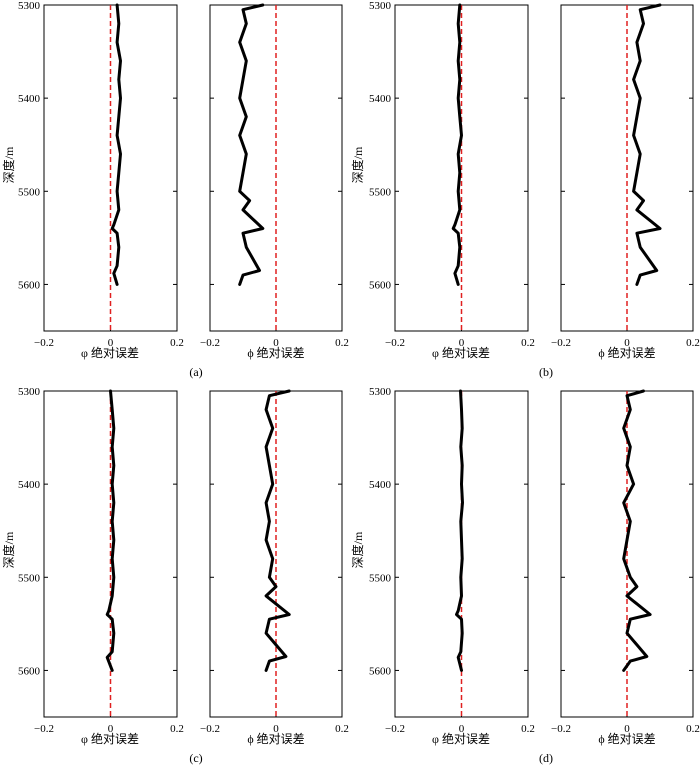  I want to click on plot-8-xtick-label: 0, so click(627, 729).